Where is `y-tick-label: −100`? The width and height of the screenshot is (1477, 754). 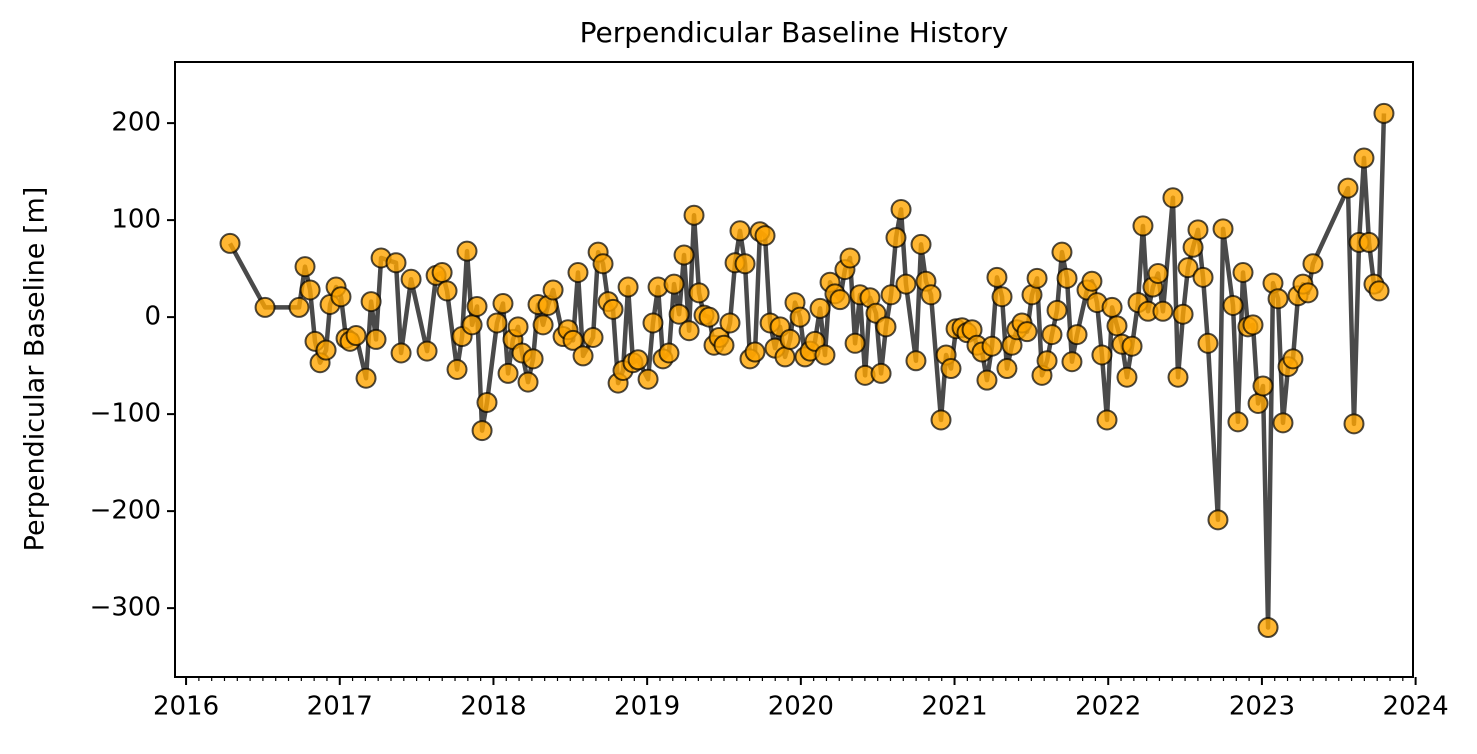 y-tick-label: −100 is located at coordinates (125, 414).